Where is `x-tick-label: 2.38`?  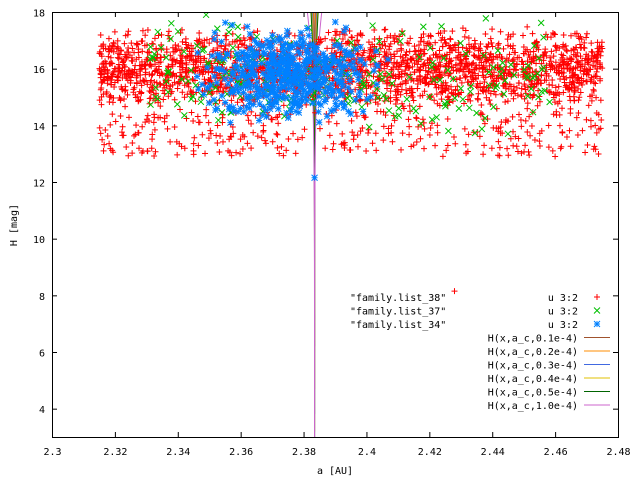 x-tick-label: 2.38 is located at coordinates (304, 452).